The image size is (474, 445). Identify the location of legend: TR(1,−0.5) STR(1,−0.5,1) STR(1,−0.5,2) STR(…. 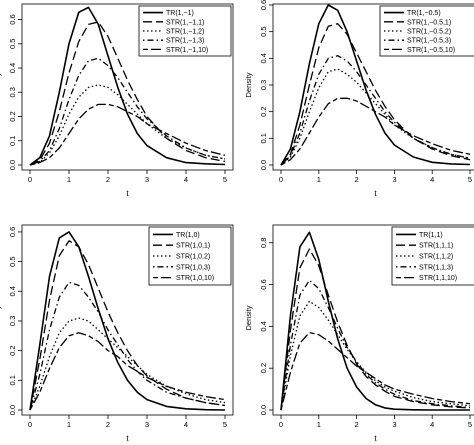
(426, 31).